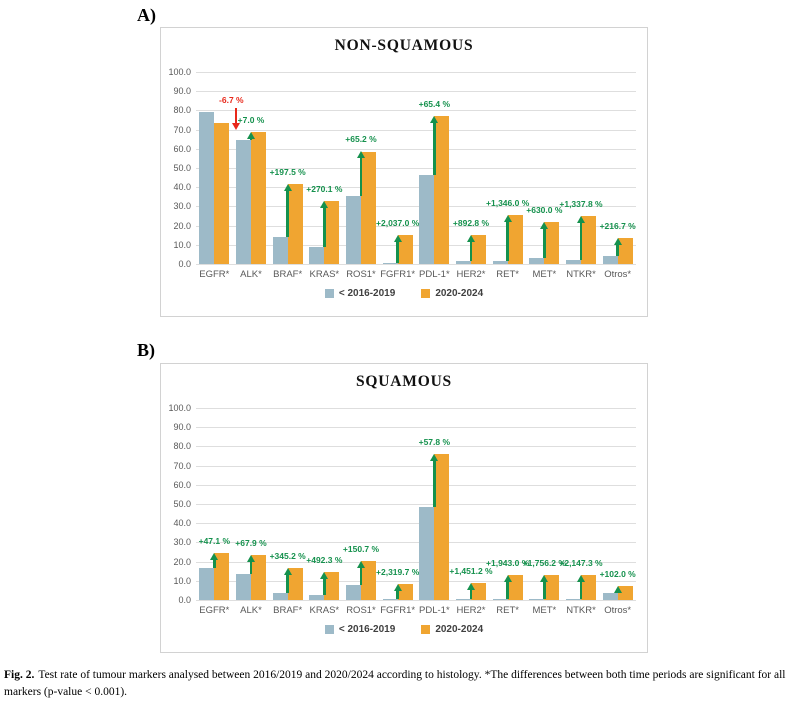  Describe the element at coordinates (434, 274) in the screenshot. I see `x-tick-label: PDL-1*` at that location.